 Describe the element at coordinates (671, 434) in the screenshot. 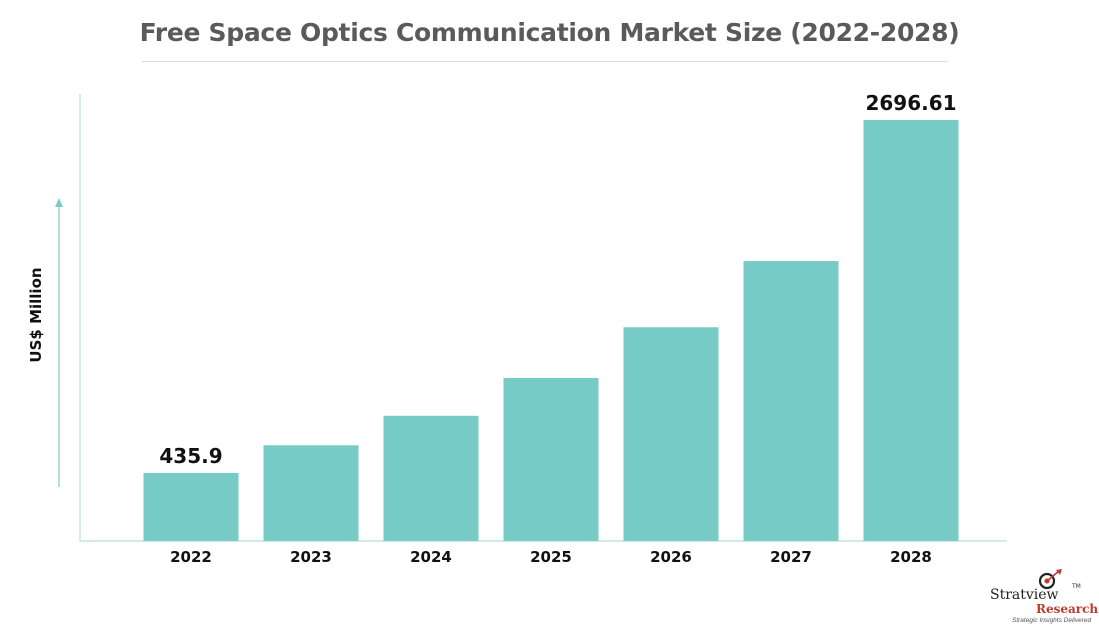

I see `bar-2026` at that location.